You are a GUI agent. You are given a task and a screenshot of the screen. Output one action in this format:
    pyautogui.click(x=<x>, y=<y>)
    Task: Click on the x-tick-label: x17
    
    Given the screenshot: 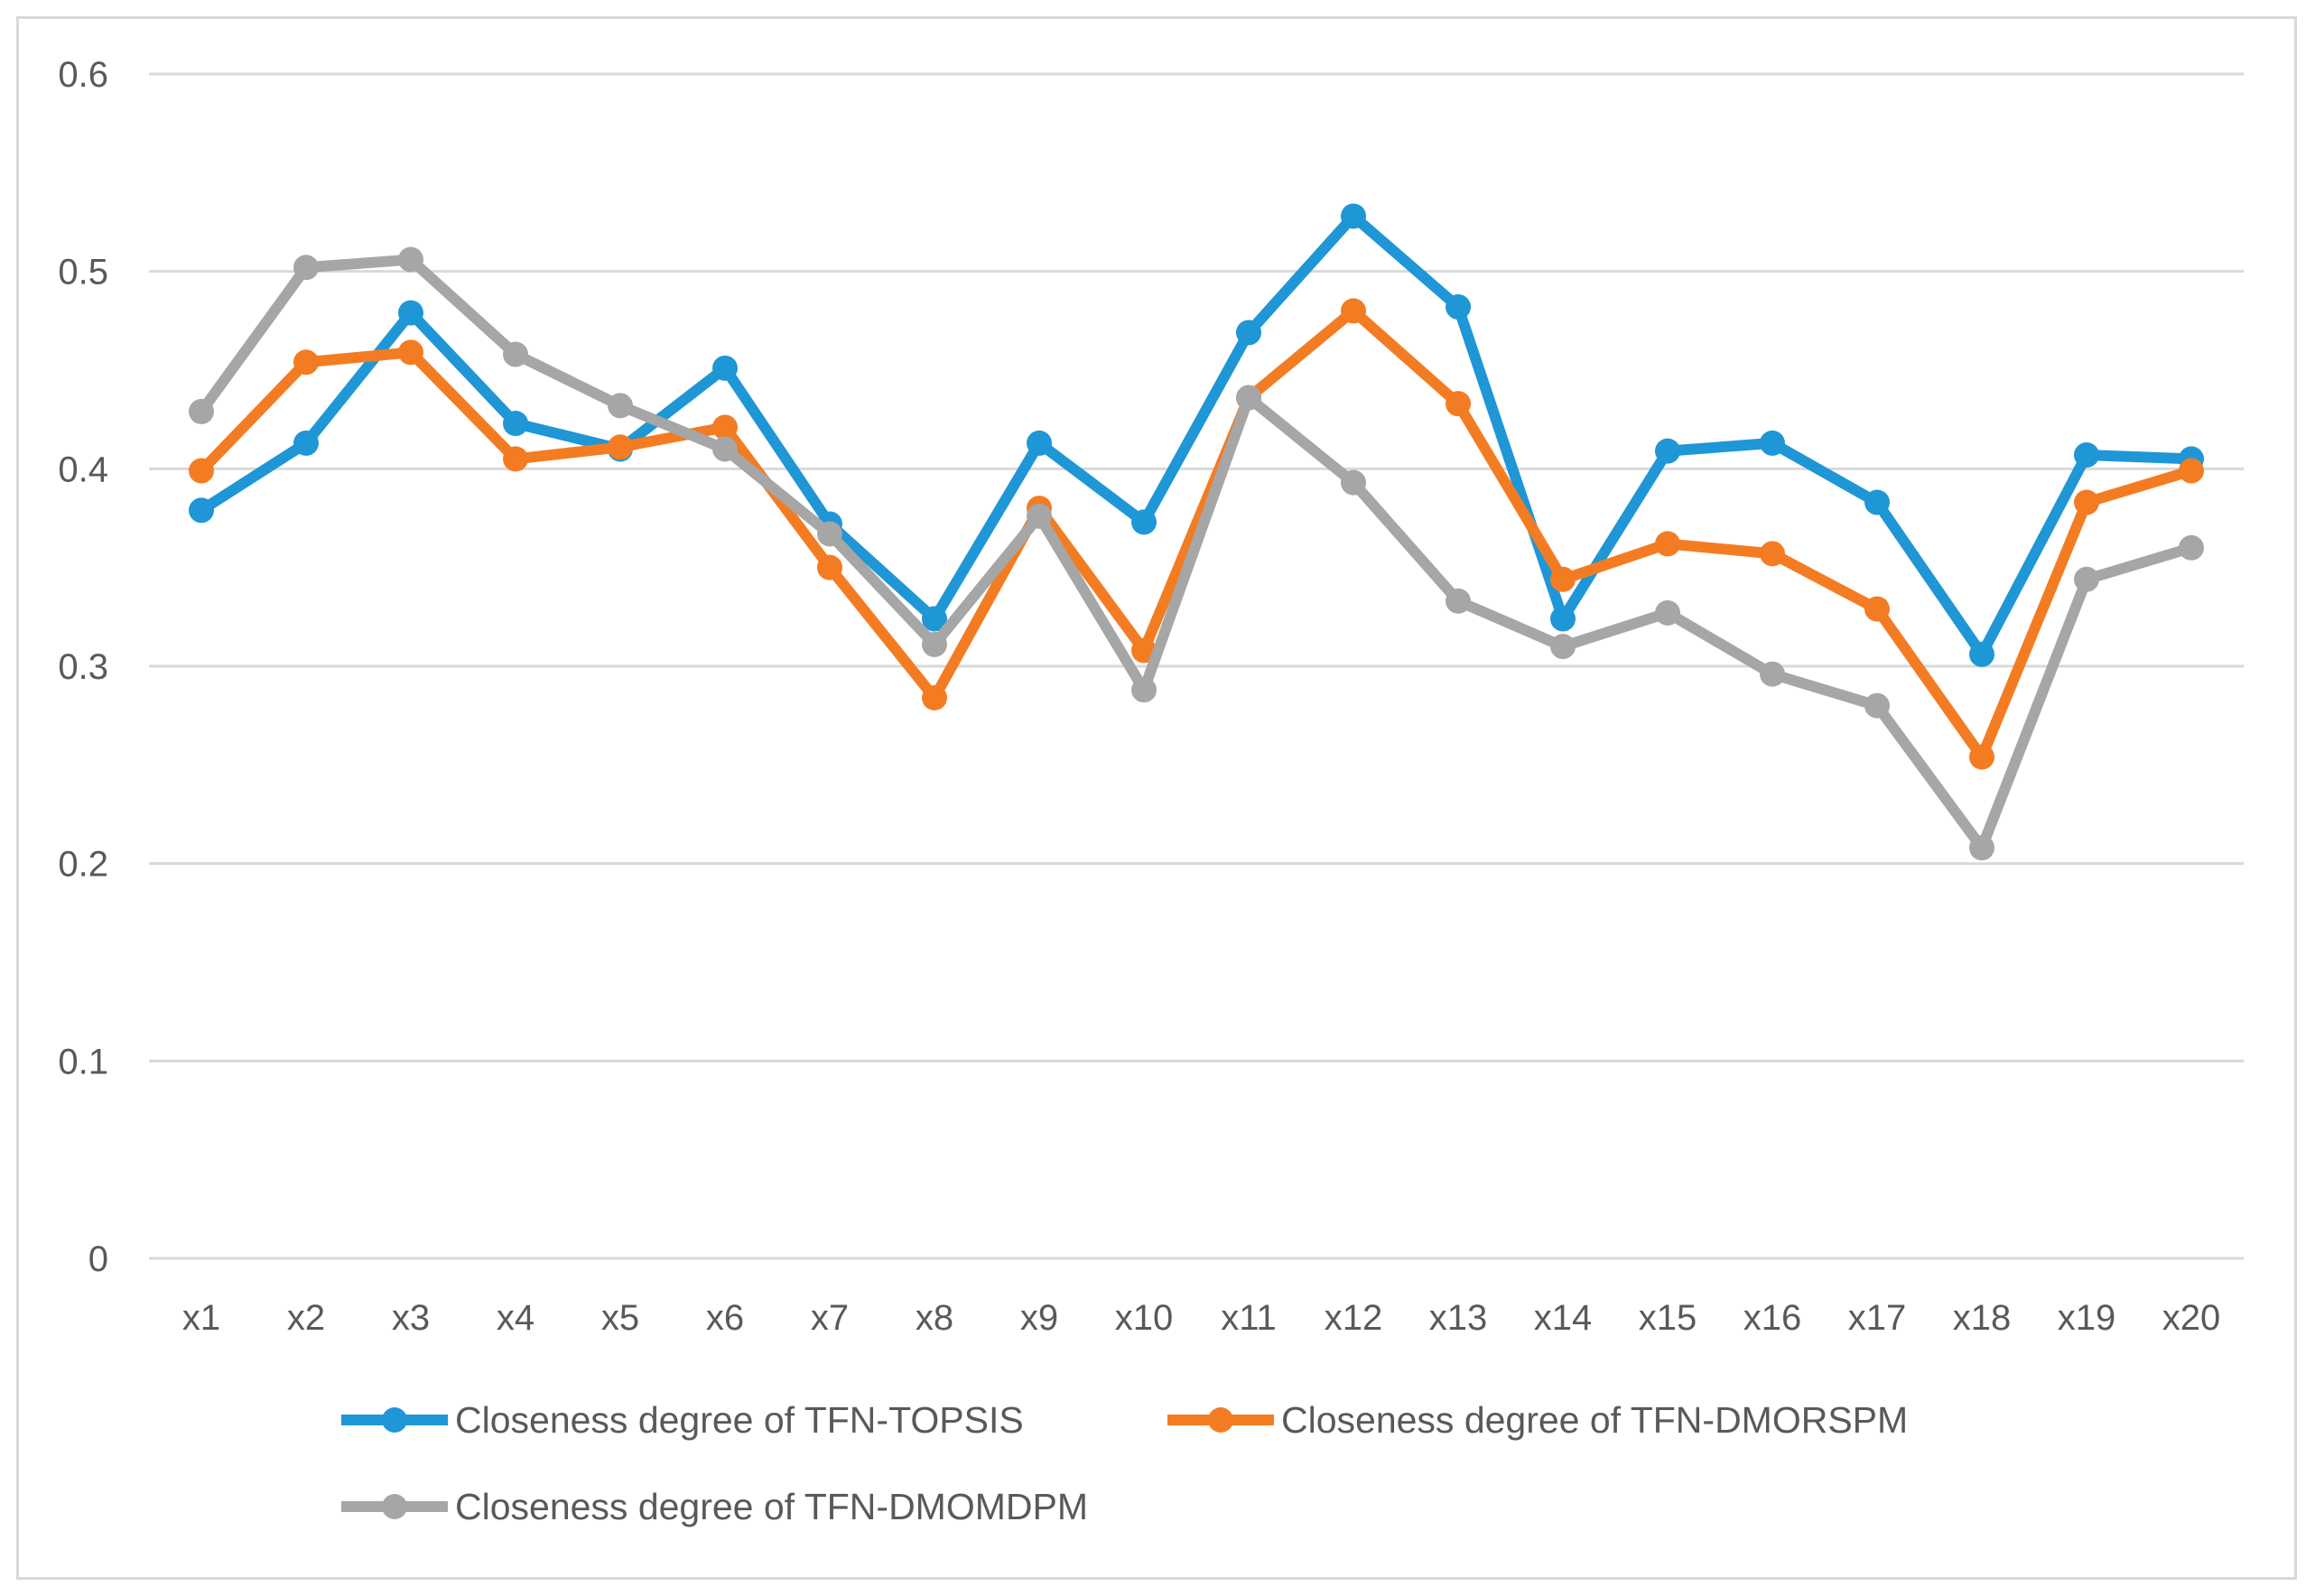 What is the action you would take?
    pyautogui.click(x=1877, y=1318)
    